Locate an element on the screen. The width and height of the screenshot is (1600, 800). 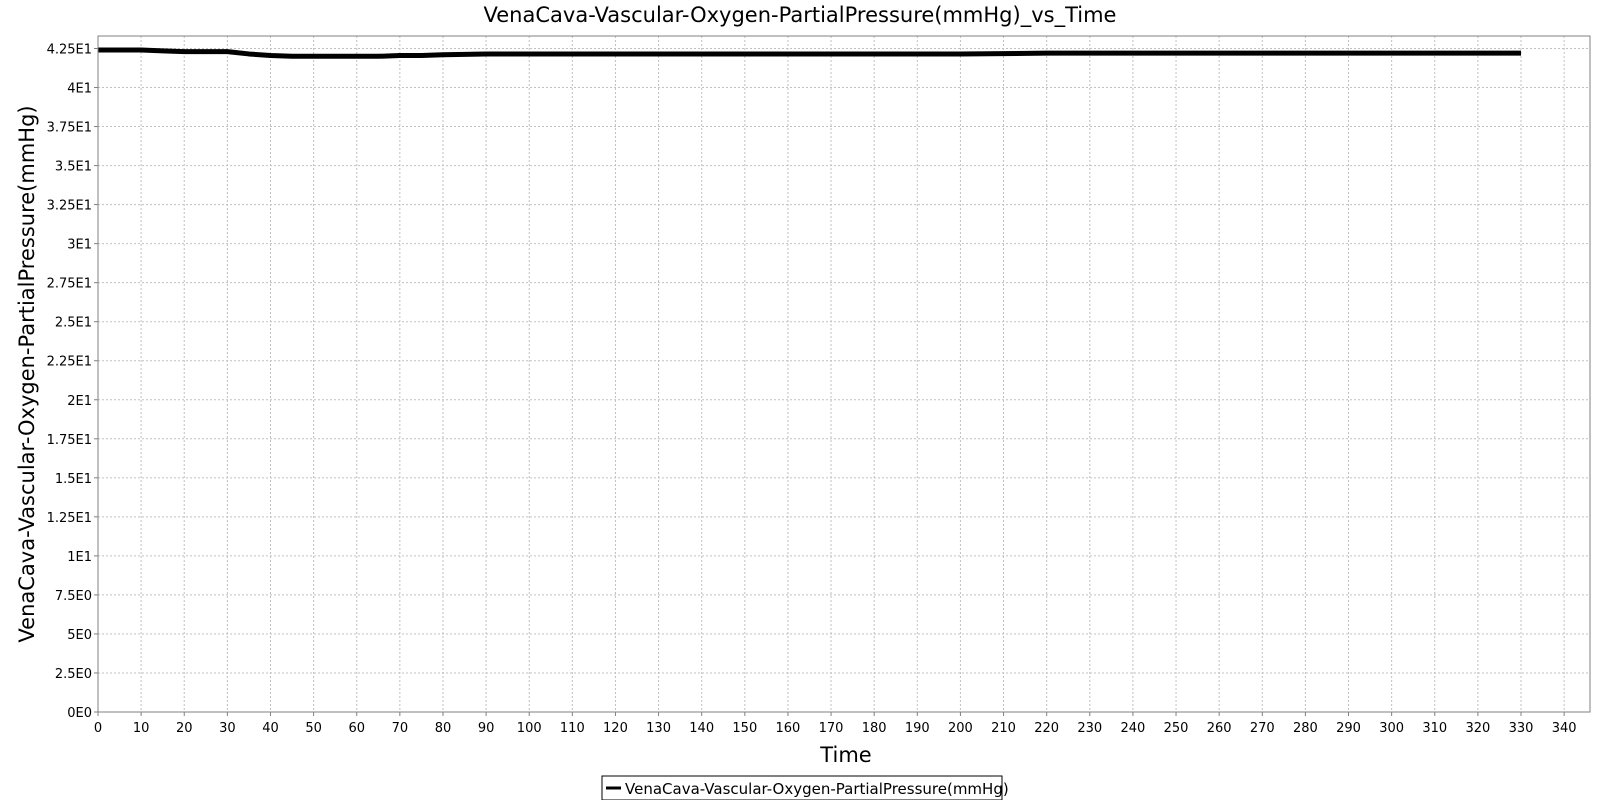
y-tick-label: 2.75E1 is located at coordinates (69, 284).